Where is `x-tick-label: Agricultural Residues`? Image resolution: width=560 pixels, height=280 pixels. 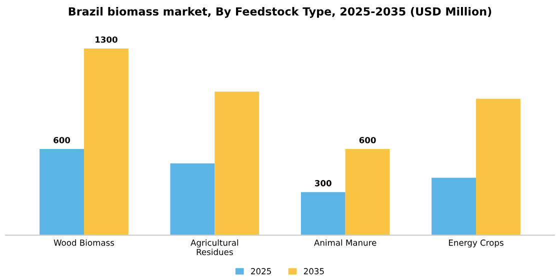
x-tick-label: Agricultural Residues is located at coordinates (214, 247).